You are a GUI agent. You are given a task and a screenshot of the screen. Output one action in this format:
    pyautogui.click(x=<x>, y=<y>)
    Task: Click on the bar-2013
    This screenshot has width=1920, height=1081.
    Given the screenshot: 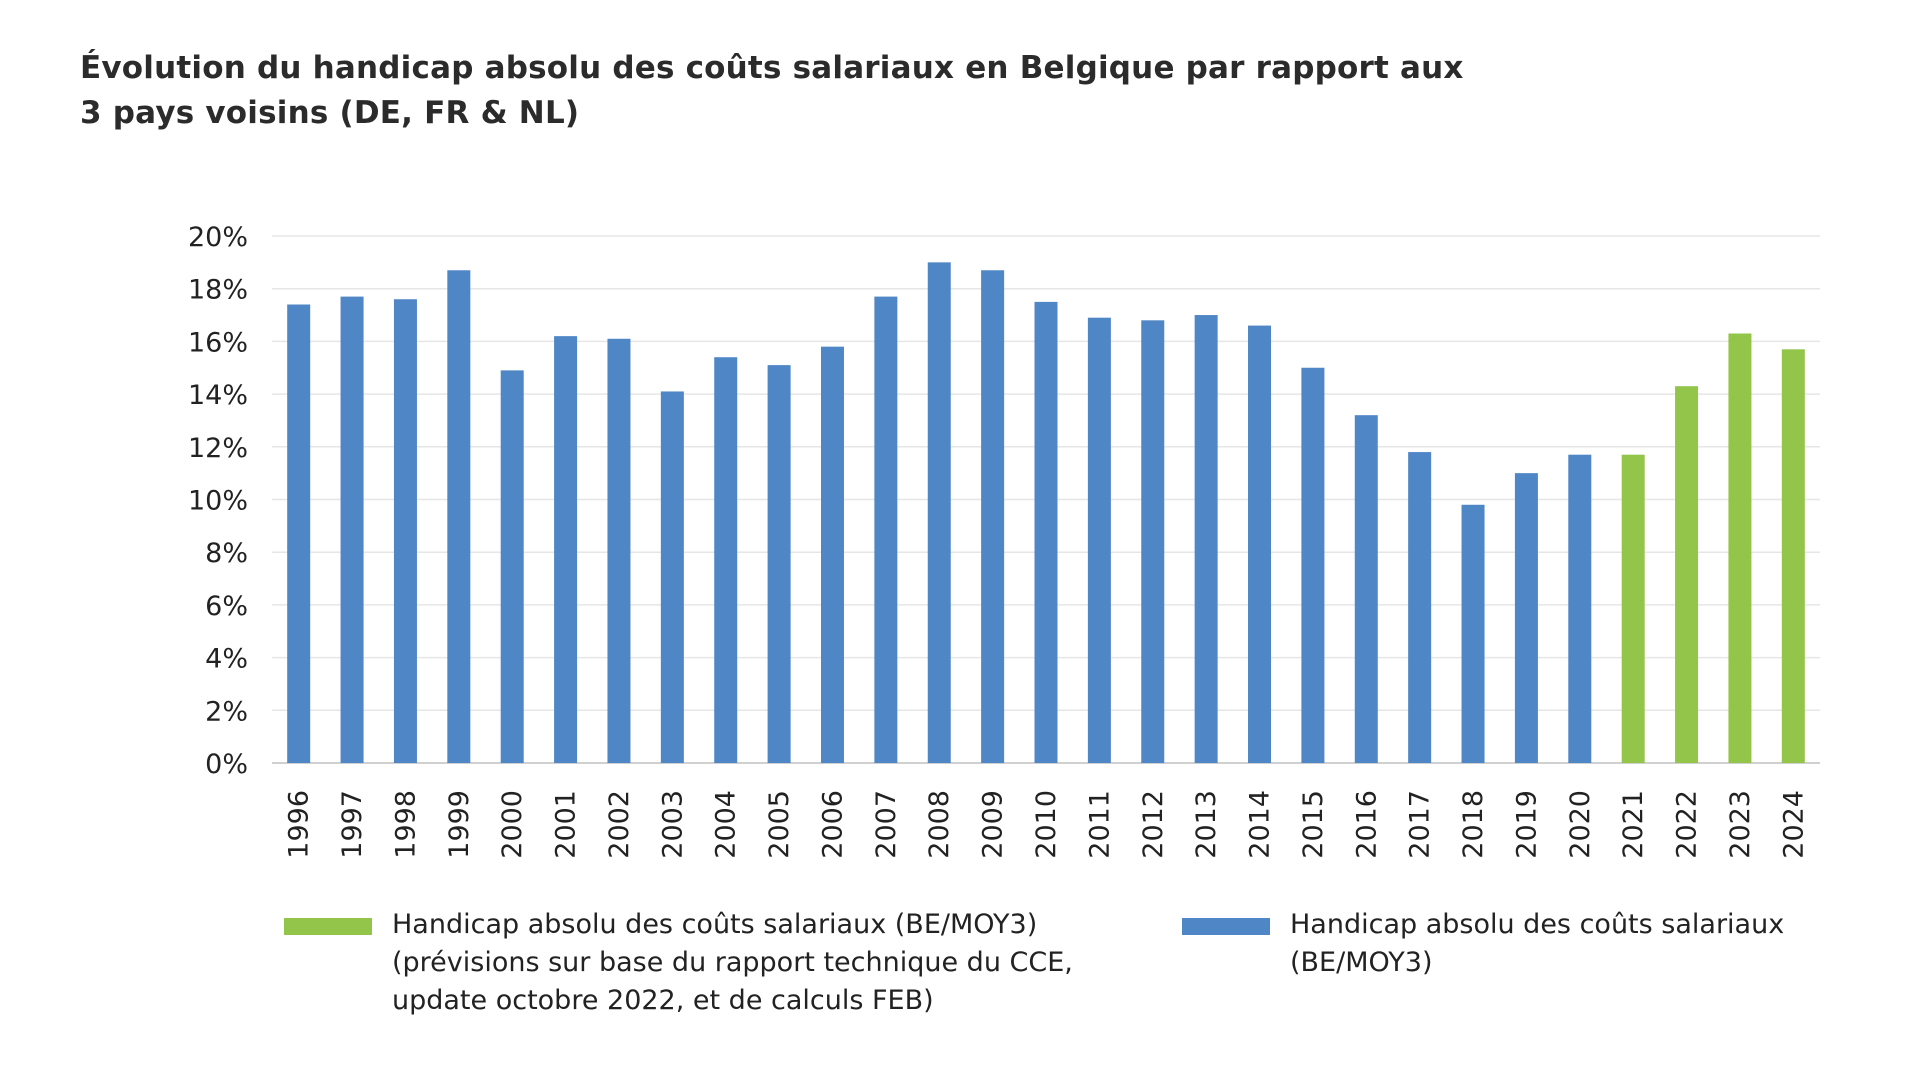 What is the action you would take?
    pyautogui.click(x=1206, y=539)
    